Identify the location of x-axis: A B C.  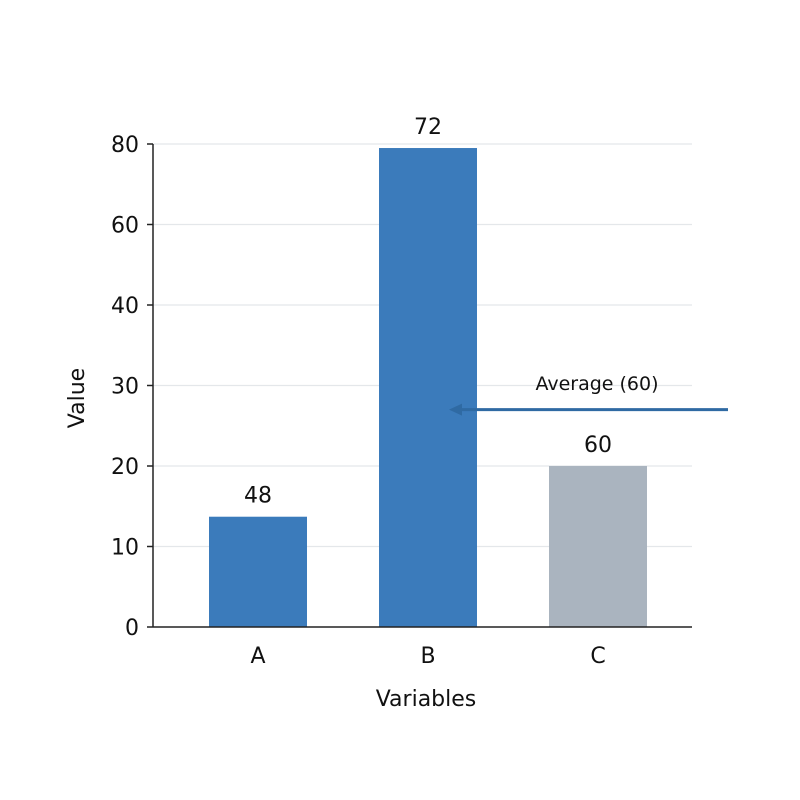
(422, 647).